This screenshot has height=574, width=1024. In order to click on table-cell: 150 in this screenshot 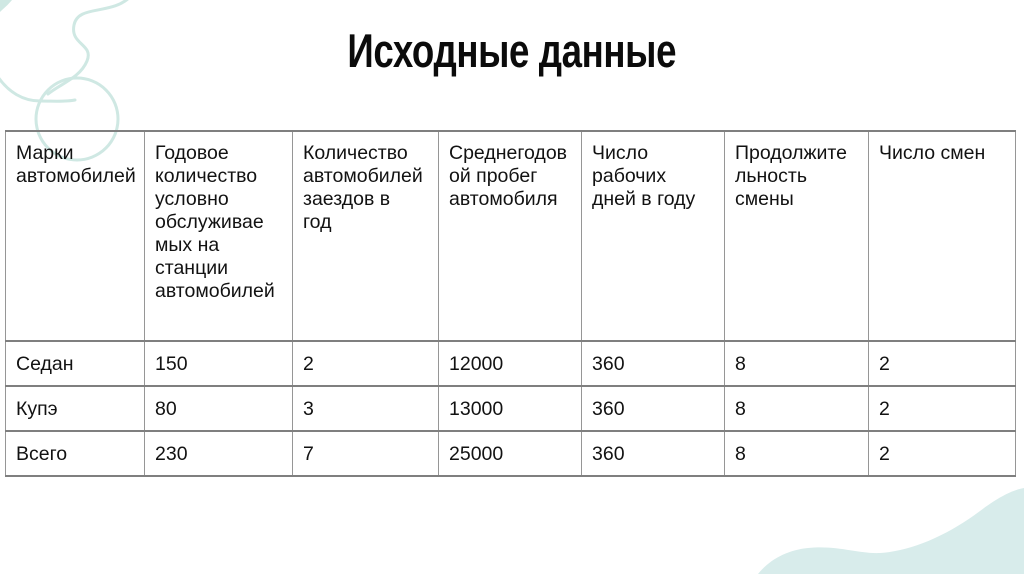, I will do `click(218, 363)`.